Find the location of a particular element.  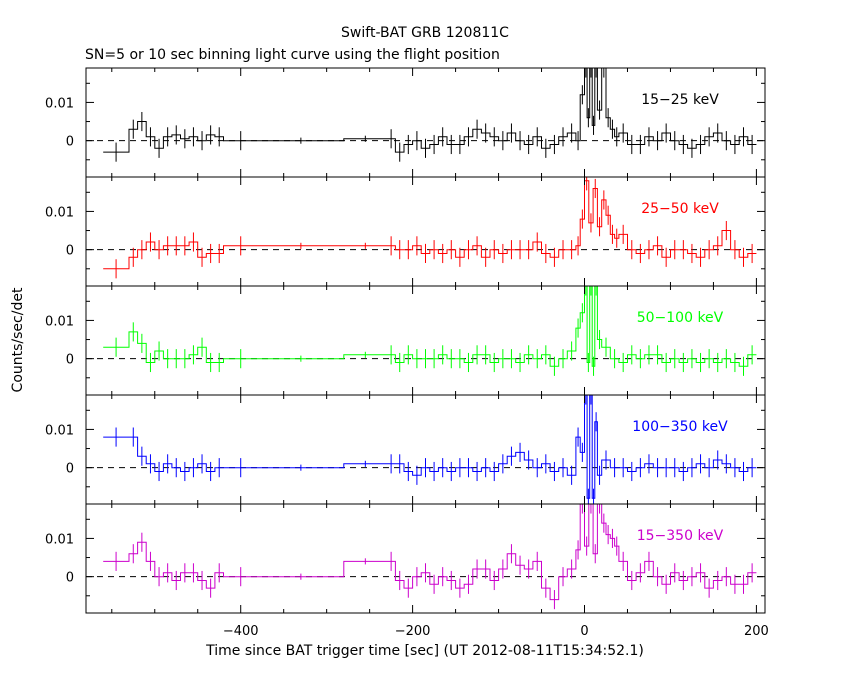

x-tick-label: 200 is located at coordinates (756, 631).